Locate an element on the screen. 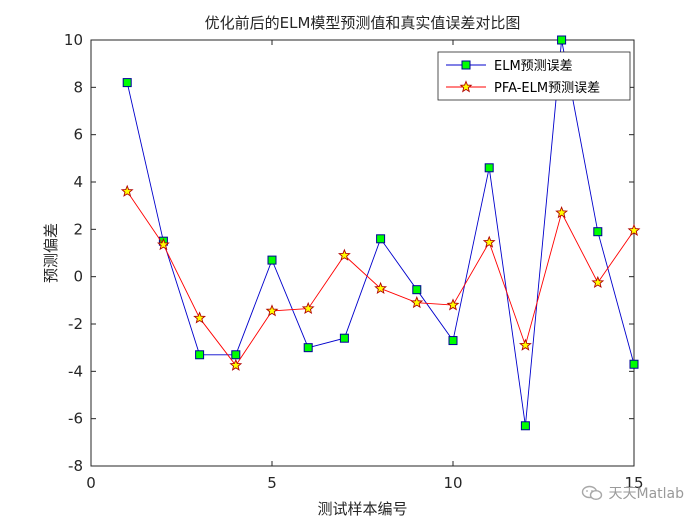  legend-box is located at coordinates (534, 76).